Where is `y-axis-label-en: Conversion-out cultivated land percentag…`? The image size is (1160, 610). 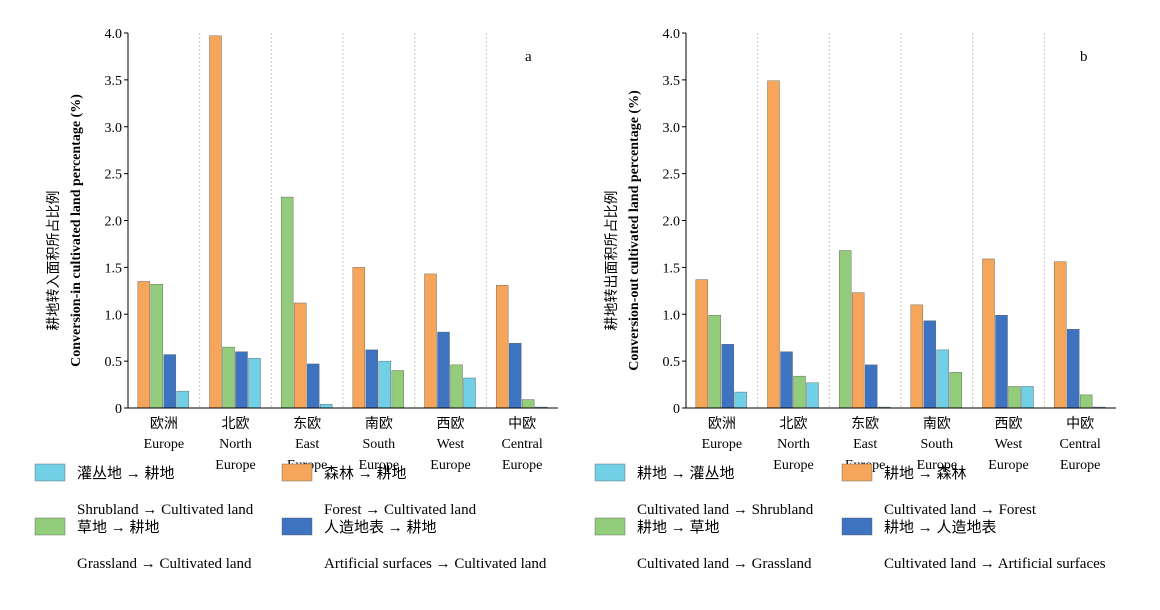 y-axis-label-en: Conversion-out cultivated land percentag… is located at coordinates (634, 230).